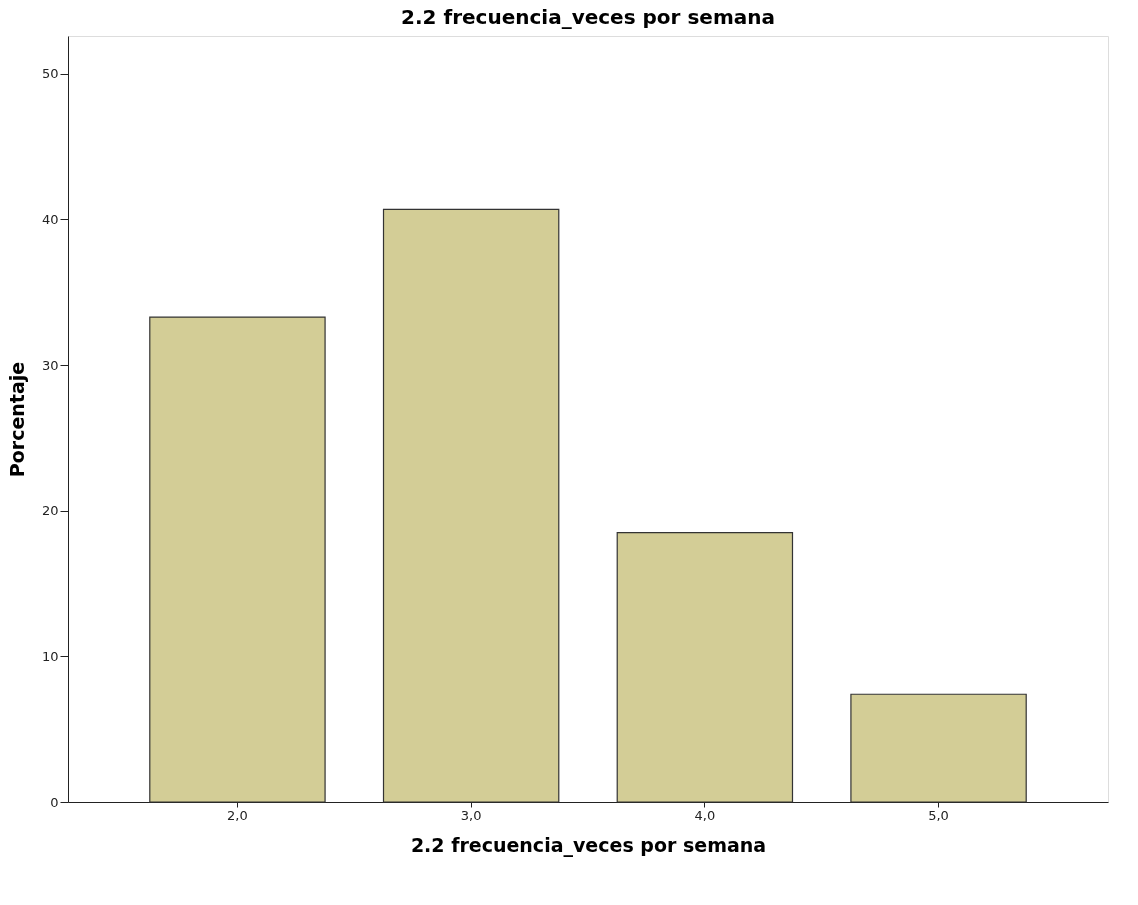 This screenshot has width=1138, height=905. Describe the element at coordinates (471, 815) in the screenshot. I see `x-tick-label: 3,0` at that location.